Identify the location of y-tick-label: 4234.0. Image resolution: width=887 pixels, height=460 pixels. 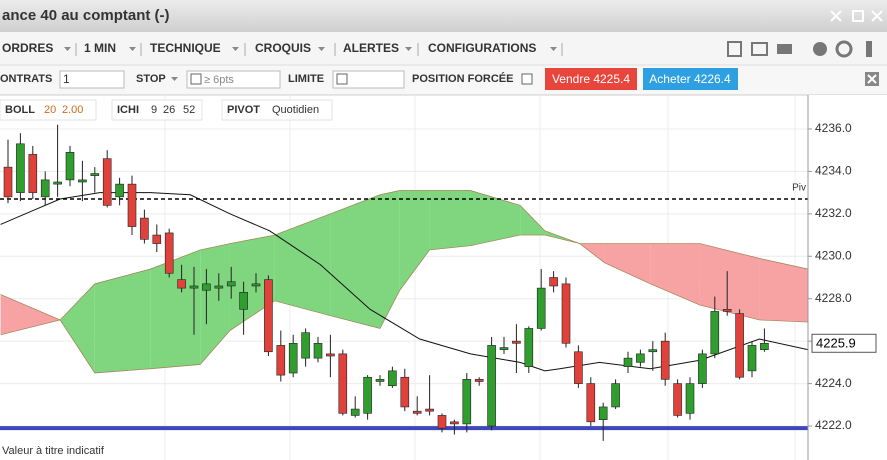
(833, 171).